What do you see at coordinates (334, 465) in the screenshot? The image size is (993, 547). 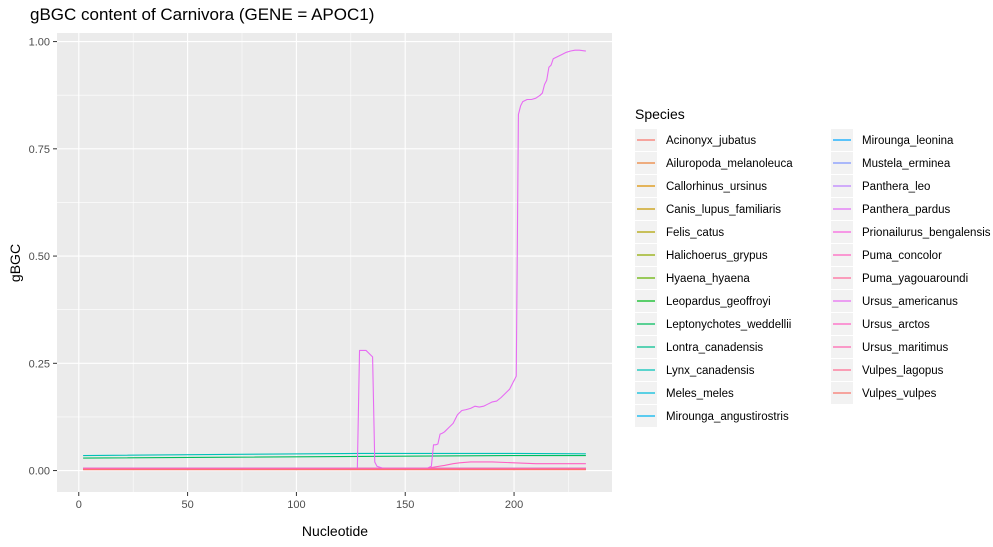 I see `series-line-Ursus_arctos` at bounding box center [334, 465].